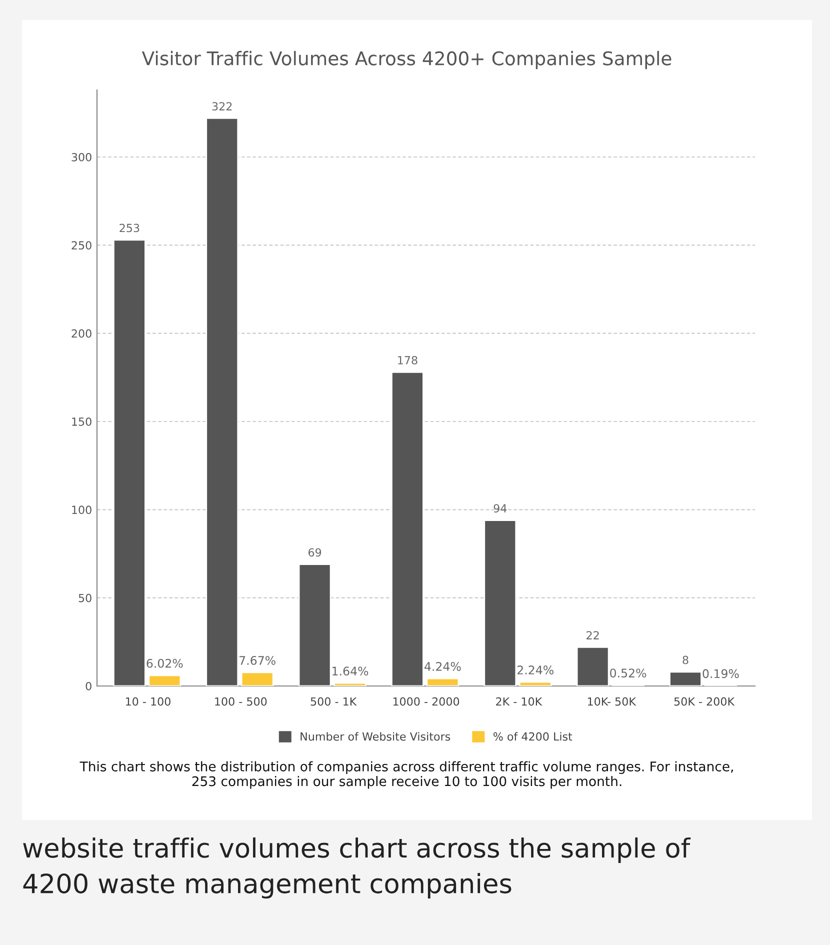  I want to click on y-tick-label: 50, so click(85, 598).